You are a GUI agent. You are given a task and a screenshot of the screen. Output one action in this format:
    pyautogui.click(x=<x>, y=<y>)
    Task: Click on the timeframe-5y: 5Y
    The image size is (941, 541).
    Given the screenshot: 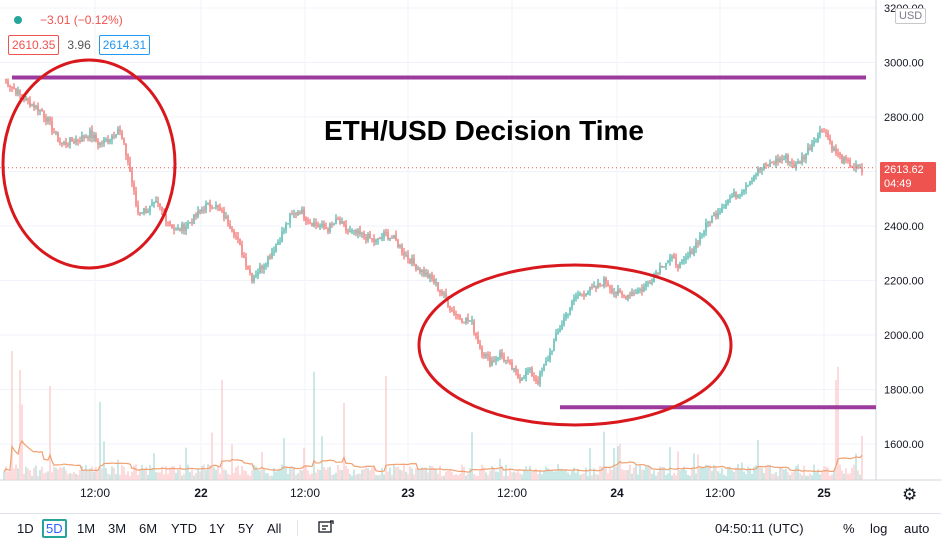 What is the action you would take?
    pyautogui.click(x=246, y=528)
    